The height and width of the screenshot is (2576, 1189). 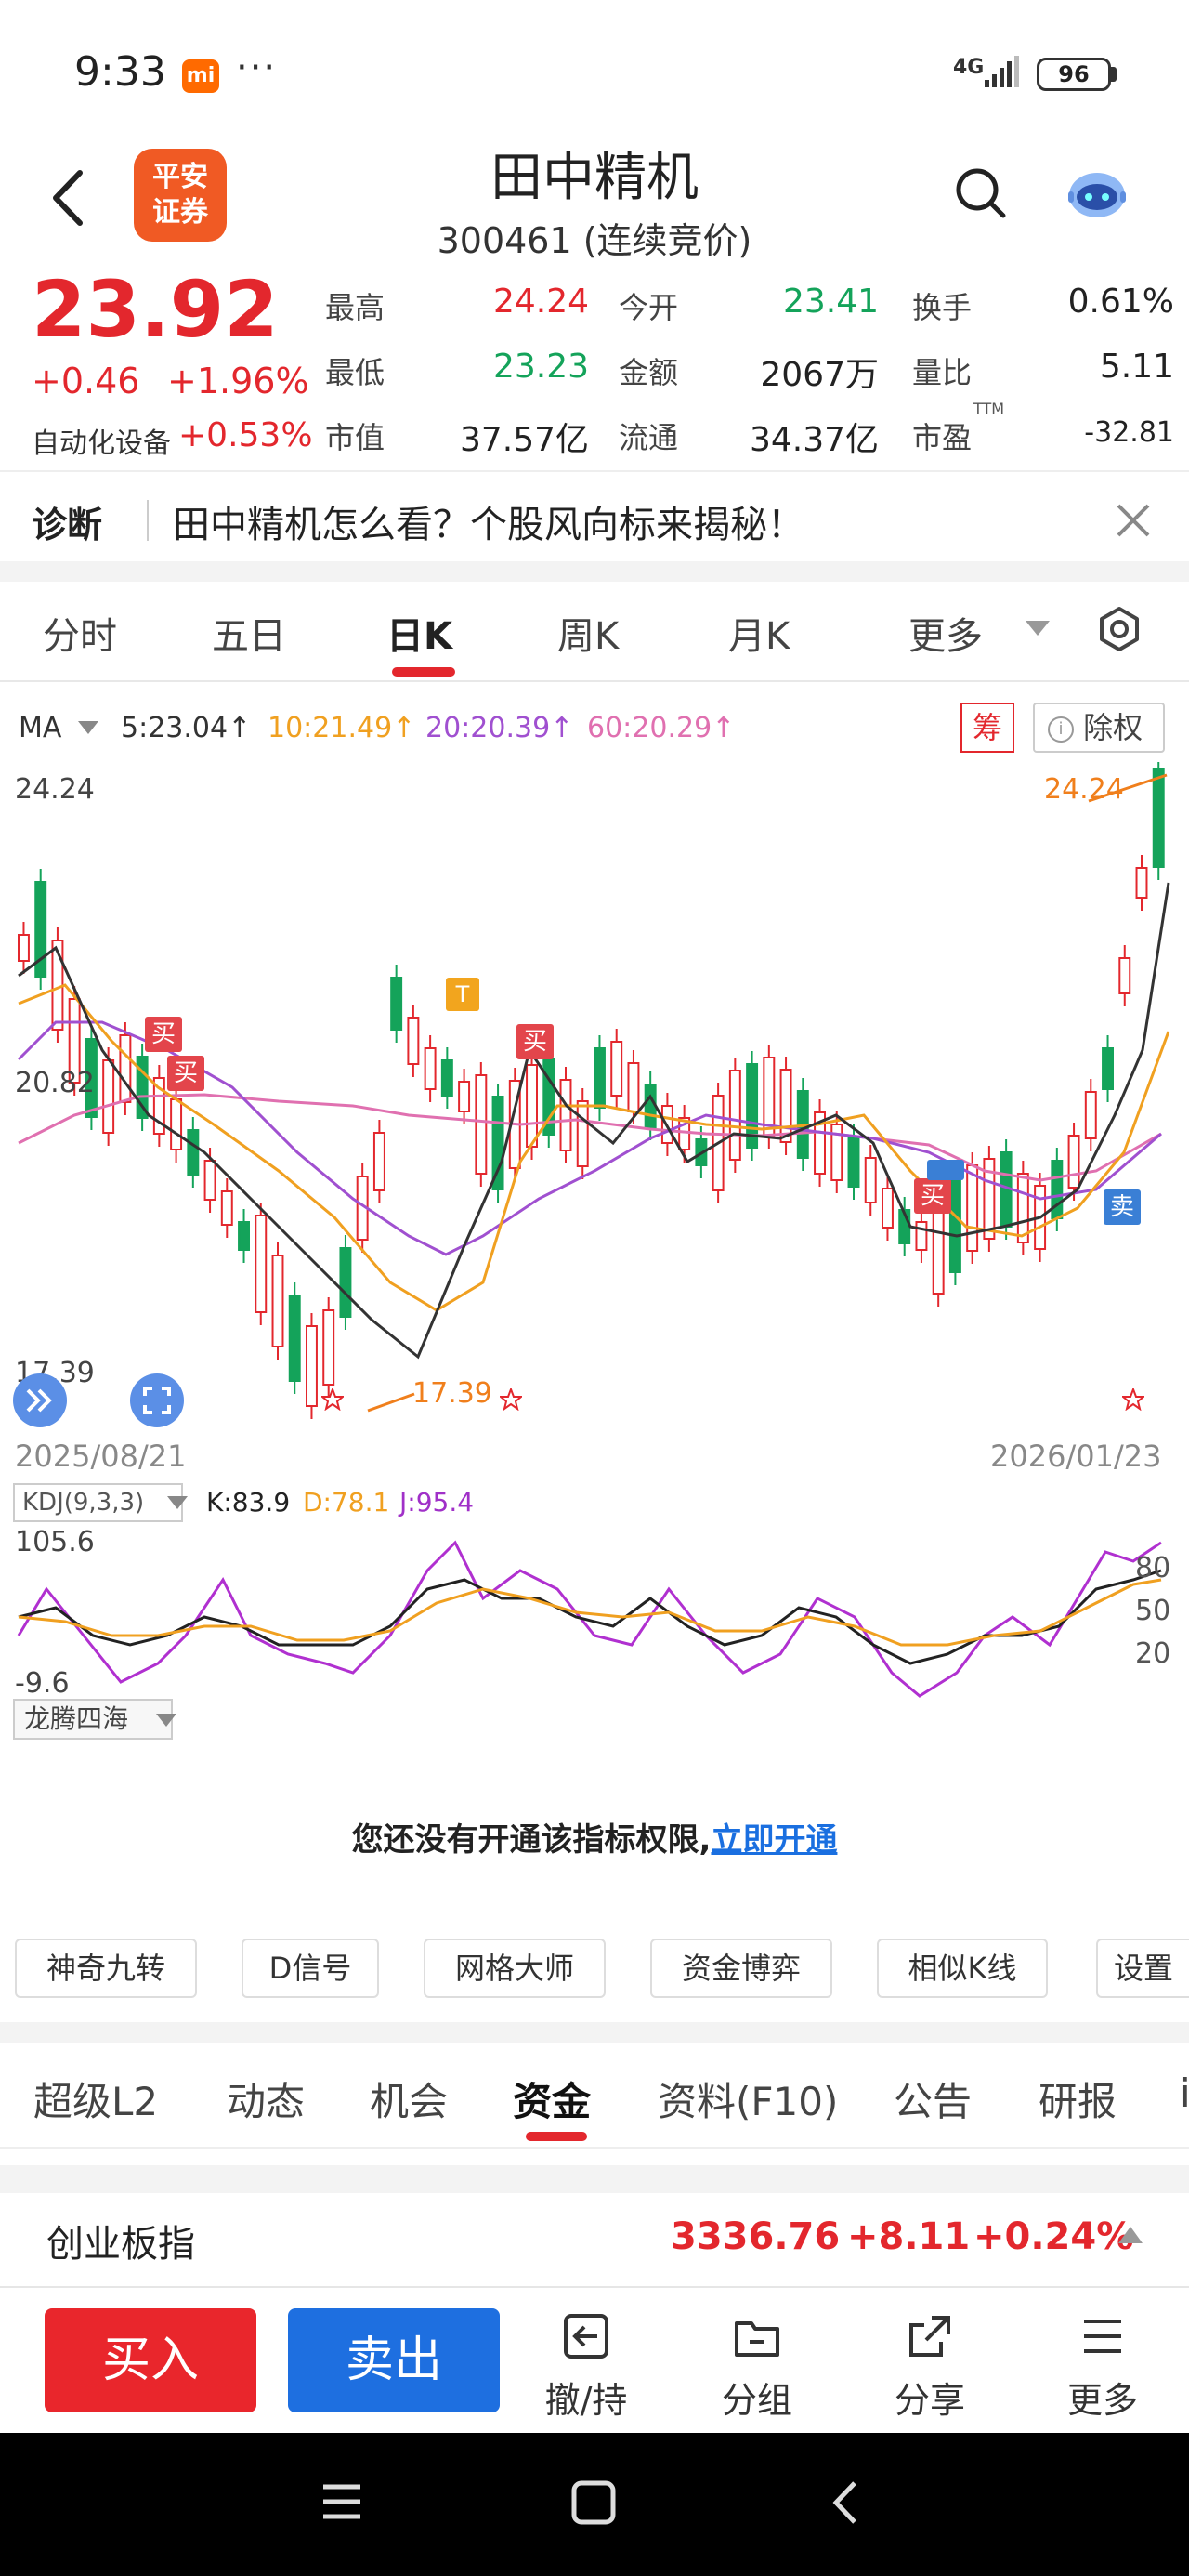 What do you see at coordinates (934, 2101) in the screenshot?
I see `tab-announcements: 公告` at bounding box center [934, 2101].